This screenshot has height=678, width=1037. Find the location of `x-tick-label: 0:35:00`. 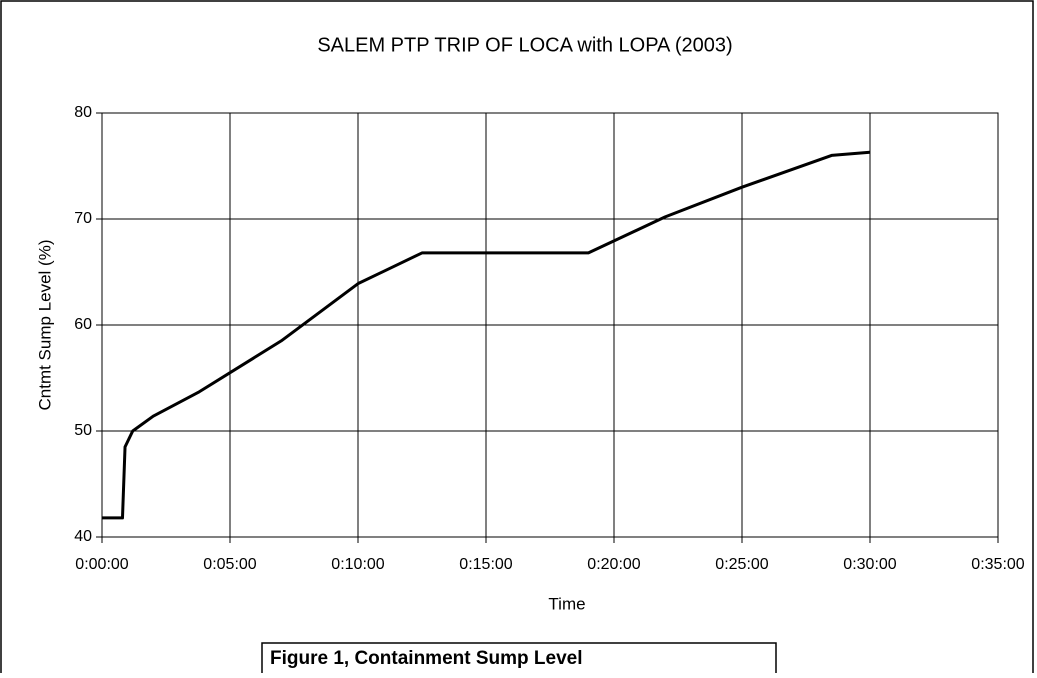

x-tick-label: 0:35:00 is located at coordinates (997, 564).